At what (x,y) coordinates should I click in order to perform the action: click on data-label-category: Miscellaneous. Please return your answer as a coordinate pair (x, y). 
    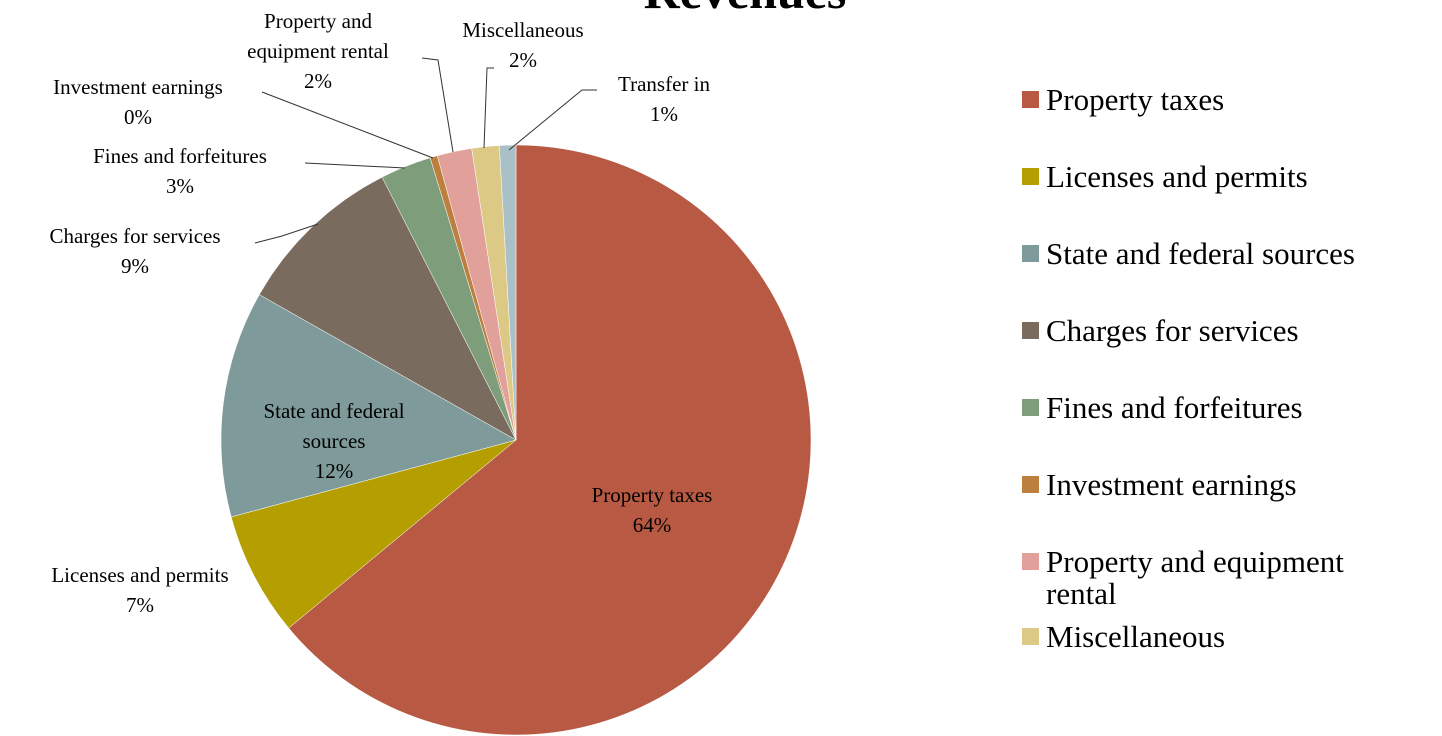
    Looking at the image, I should click on (522, 30).